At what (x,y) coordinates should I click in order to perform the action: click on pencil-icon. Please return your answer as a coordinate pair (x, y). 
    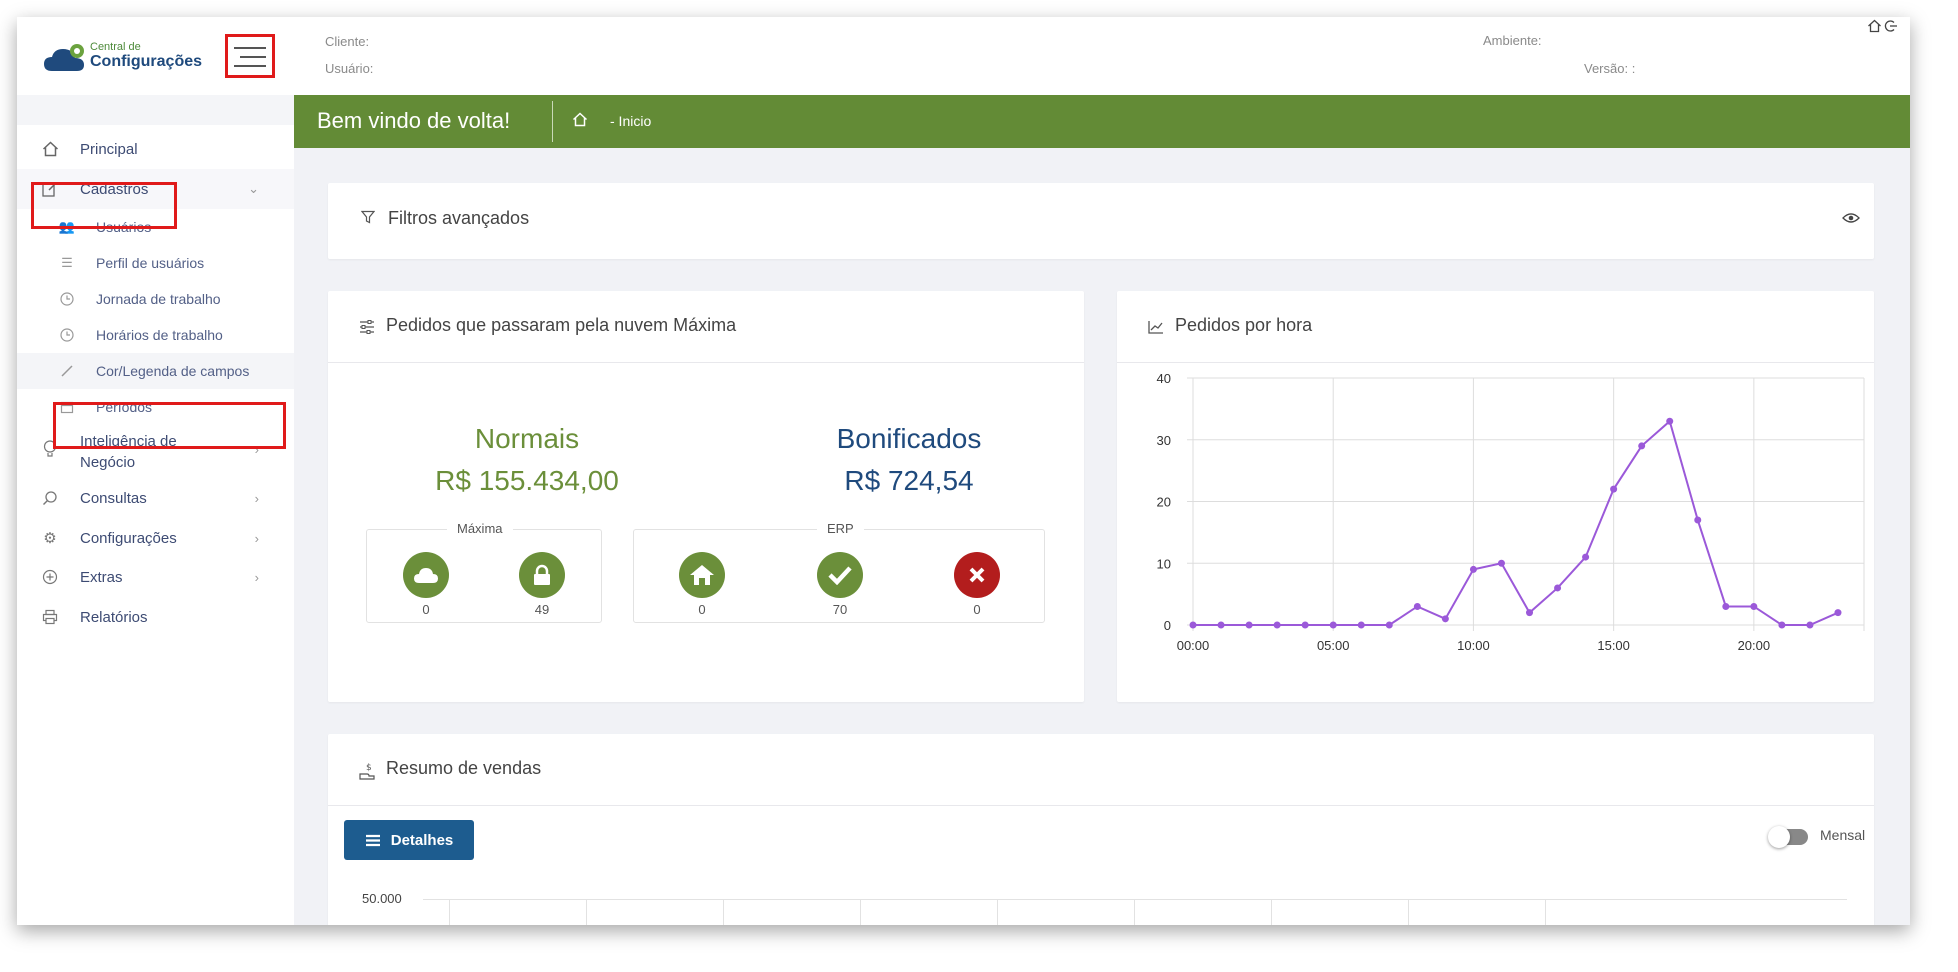
    Looking at the image, I should click on (67, 371).